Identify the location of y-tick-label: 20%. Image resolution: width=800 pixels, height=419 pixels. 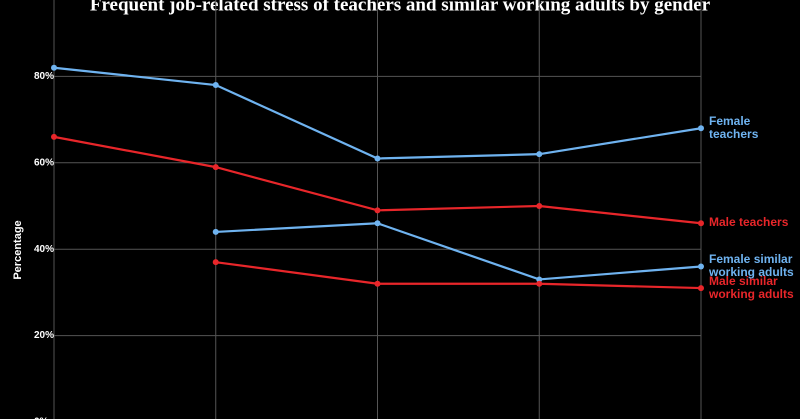
(44, 335).